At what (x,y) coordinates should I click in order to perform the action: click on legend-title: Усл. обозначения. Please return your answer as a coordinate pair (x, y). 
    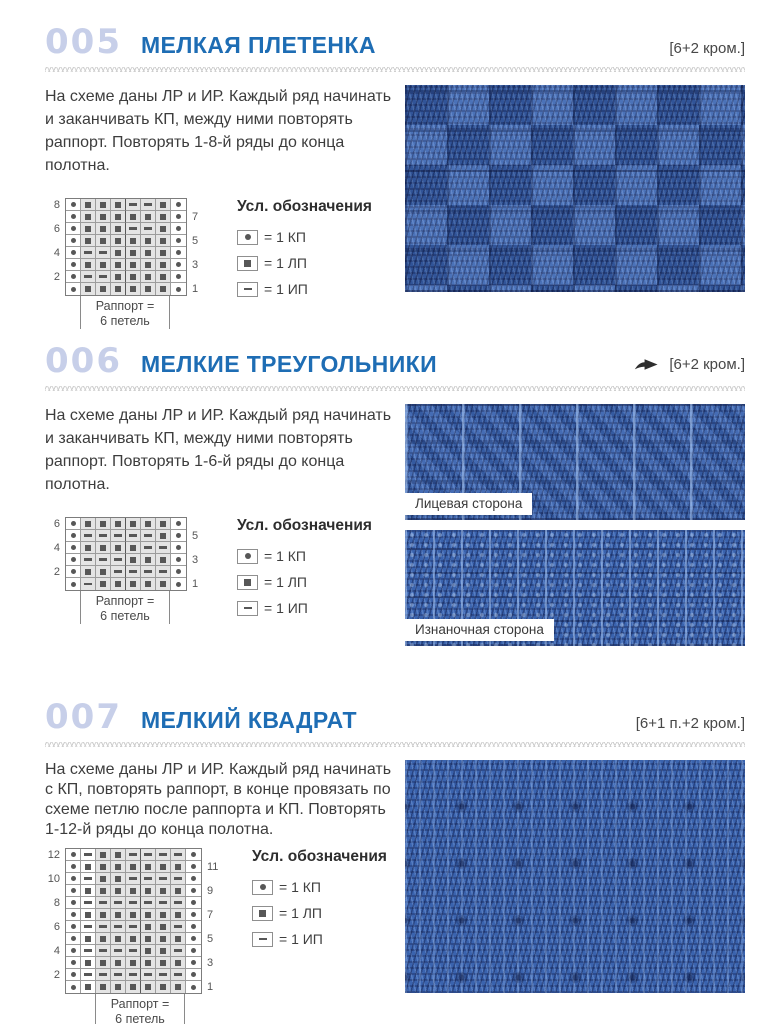
    Looking at the image, I should click on (304, 525).